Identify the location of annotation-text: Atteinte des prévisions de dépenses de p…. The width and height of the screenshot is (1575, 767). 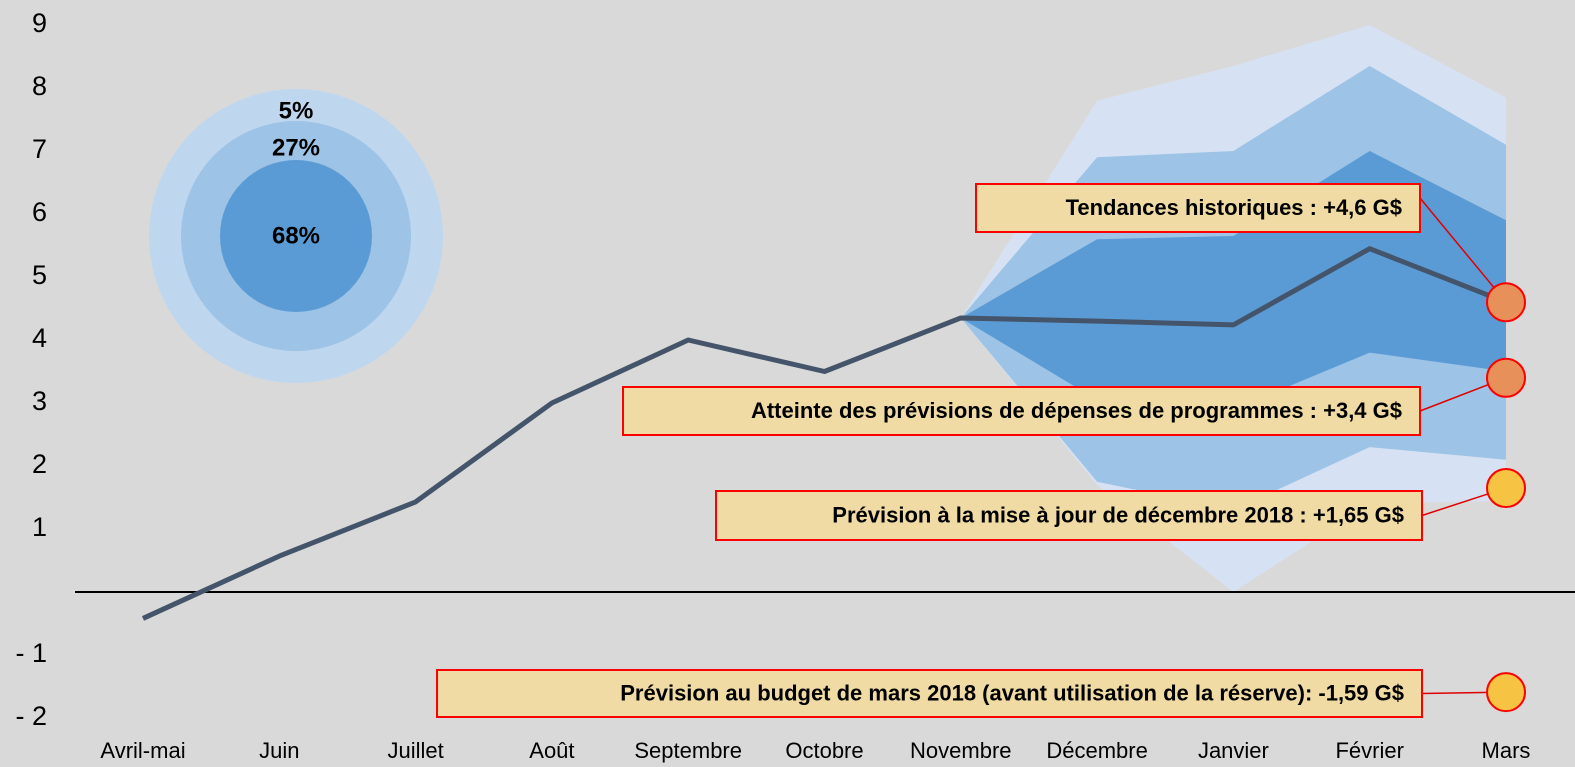
(1076, 410).